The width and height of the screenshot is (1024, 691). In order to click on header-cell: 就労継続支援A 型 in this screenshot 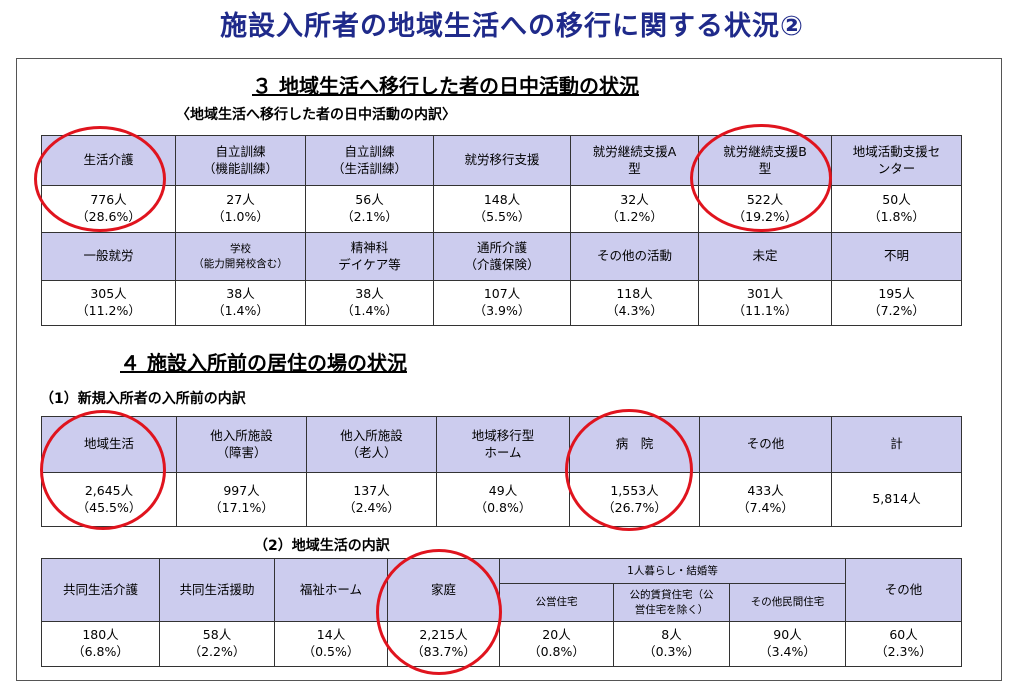, I will do `click(634, 160)`.